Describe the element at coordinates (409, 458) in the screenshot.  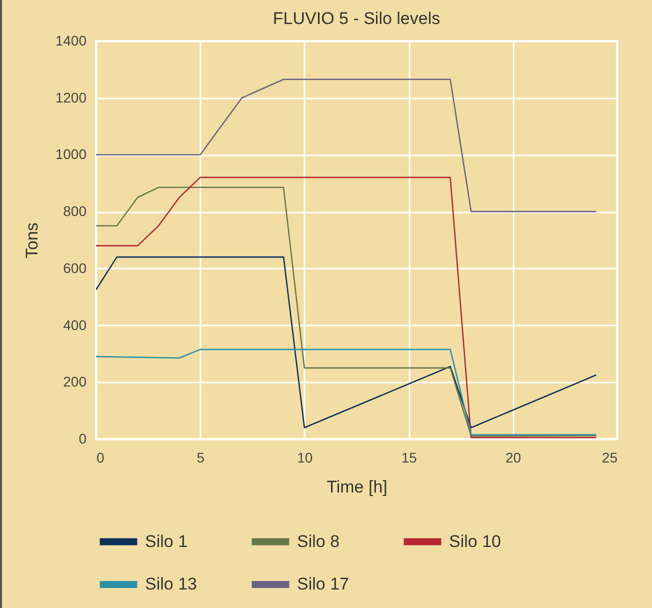
I see `x-tick-label: 15` at that location.